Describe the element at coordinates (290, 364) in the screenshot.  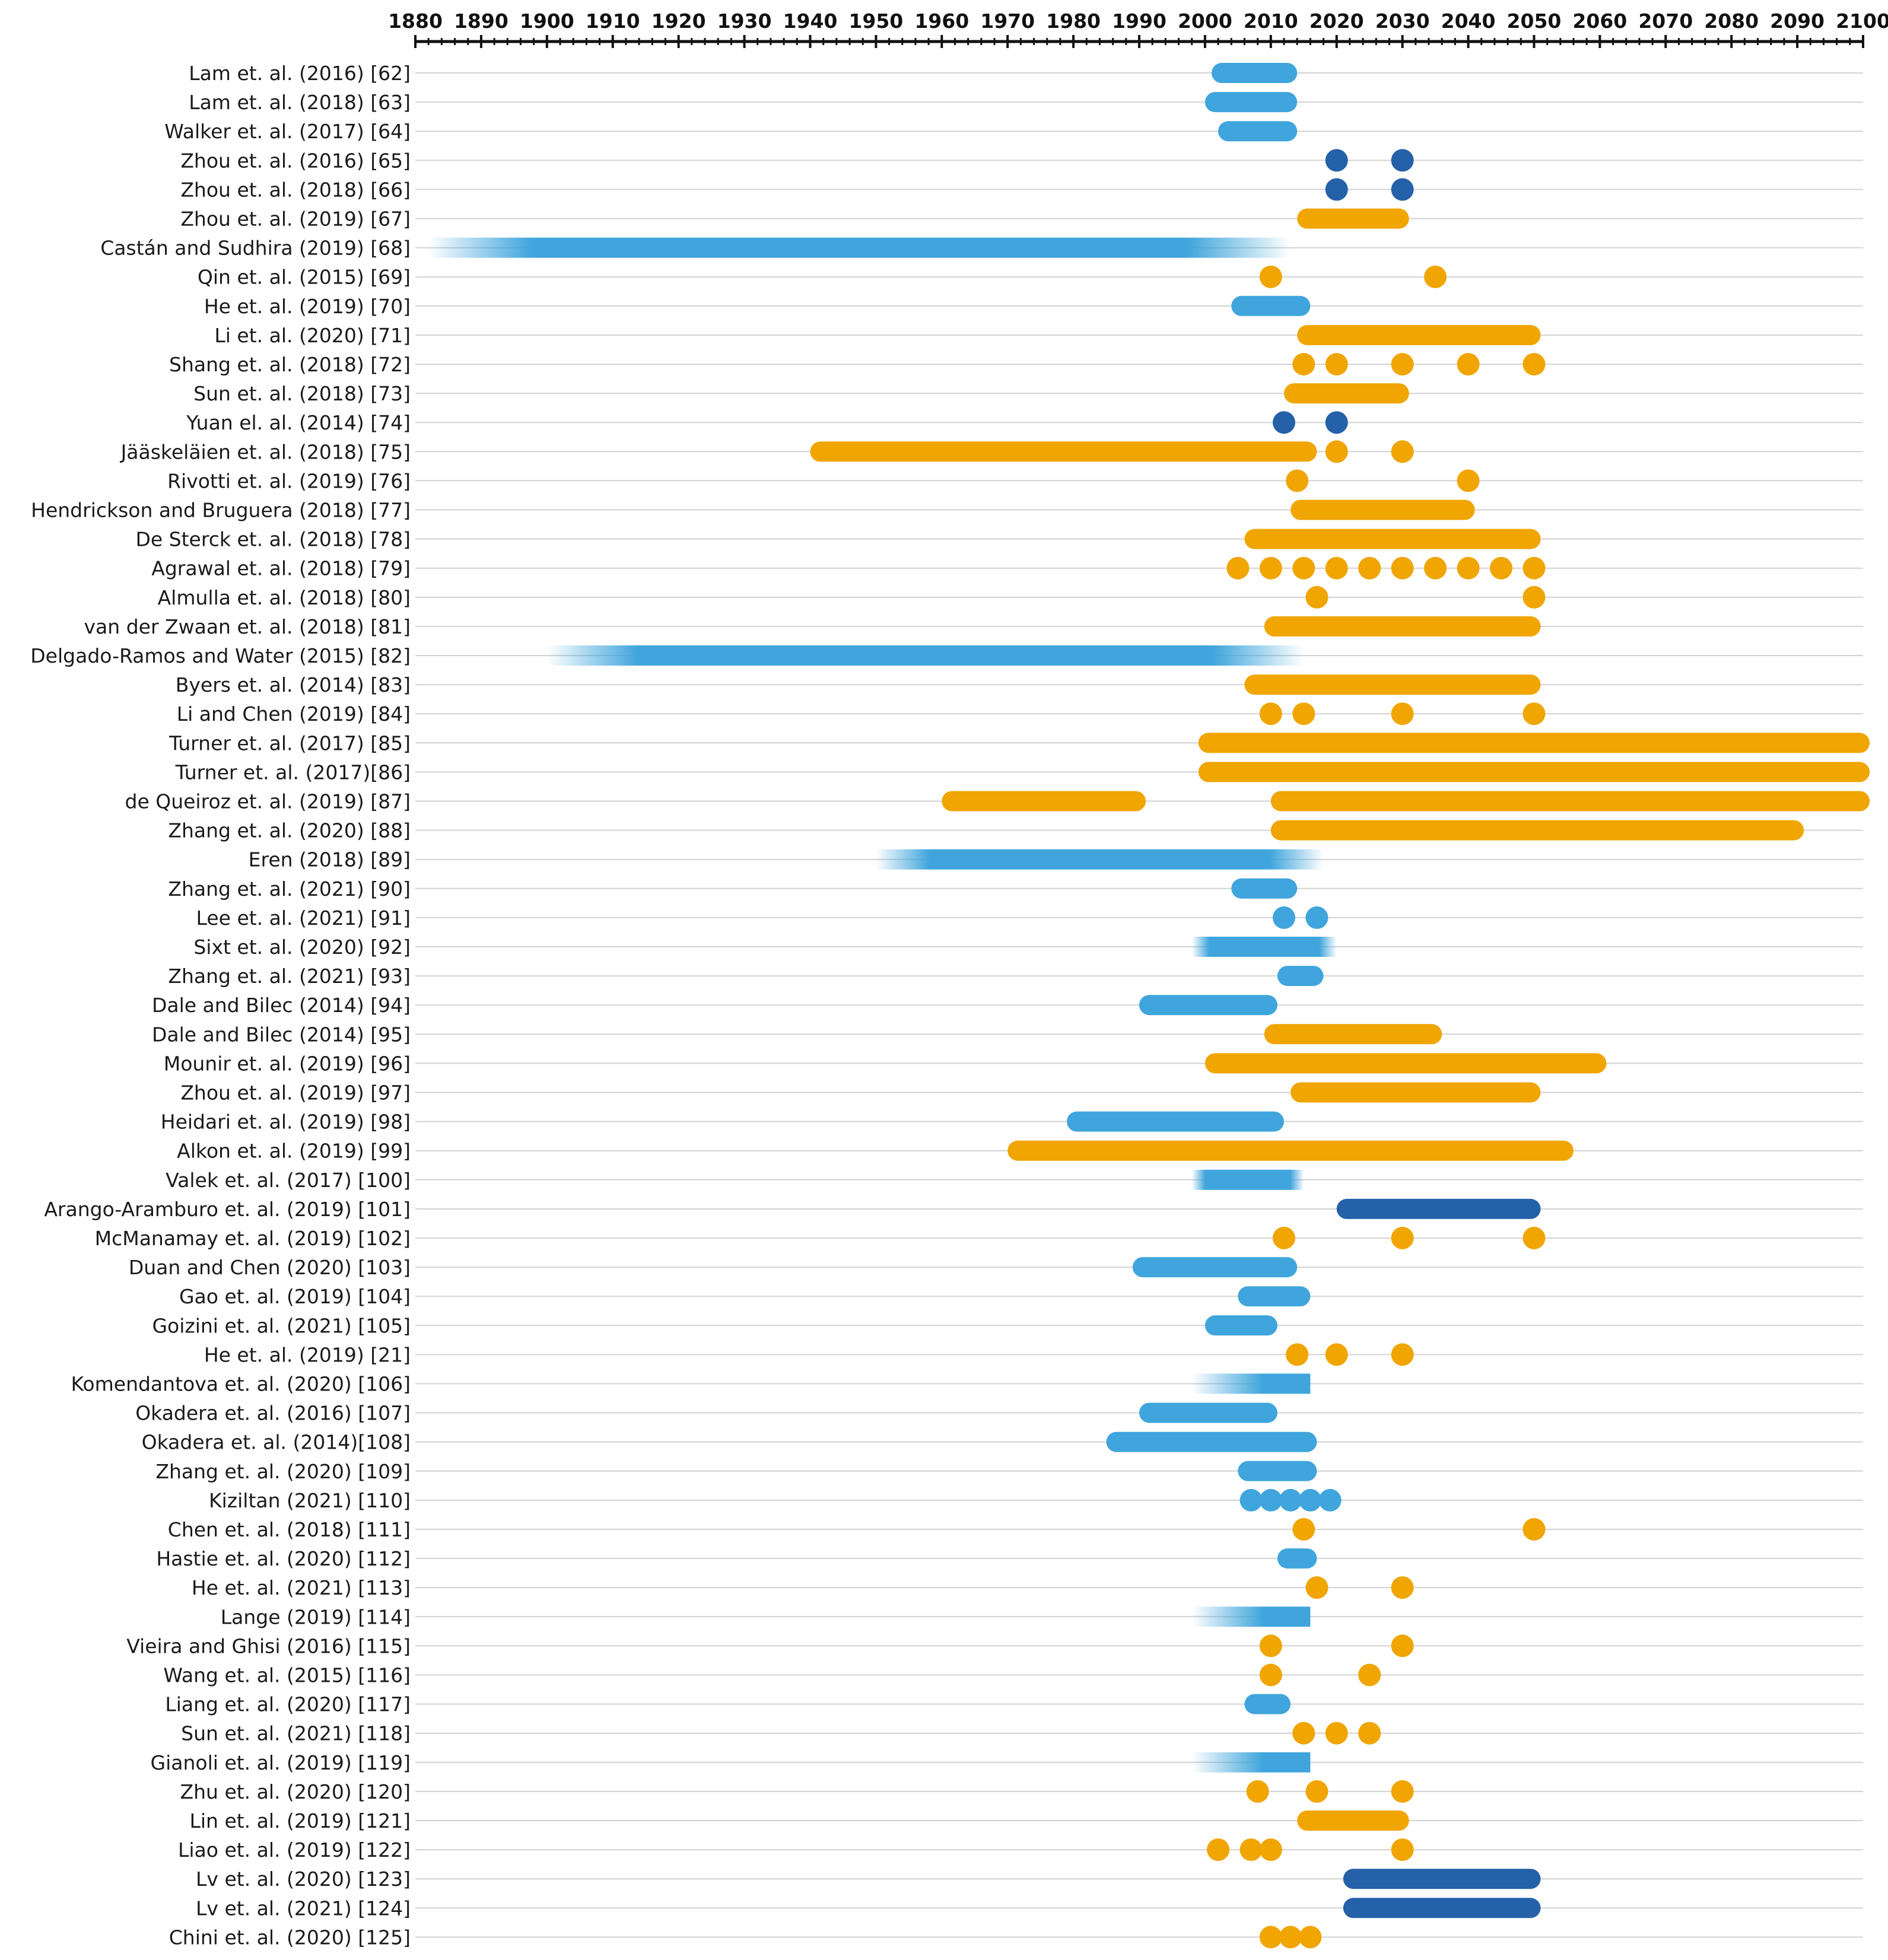
I see `row-label: Shang et. al. (2018) [72]` at that location.